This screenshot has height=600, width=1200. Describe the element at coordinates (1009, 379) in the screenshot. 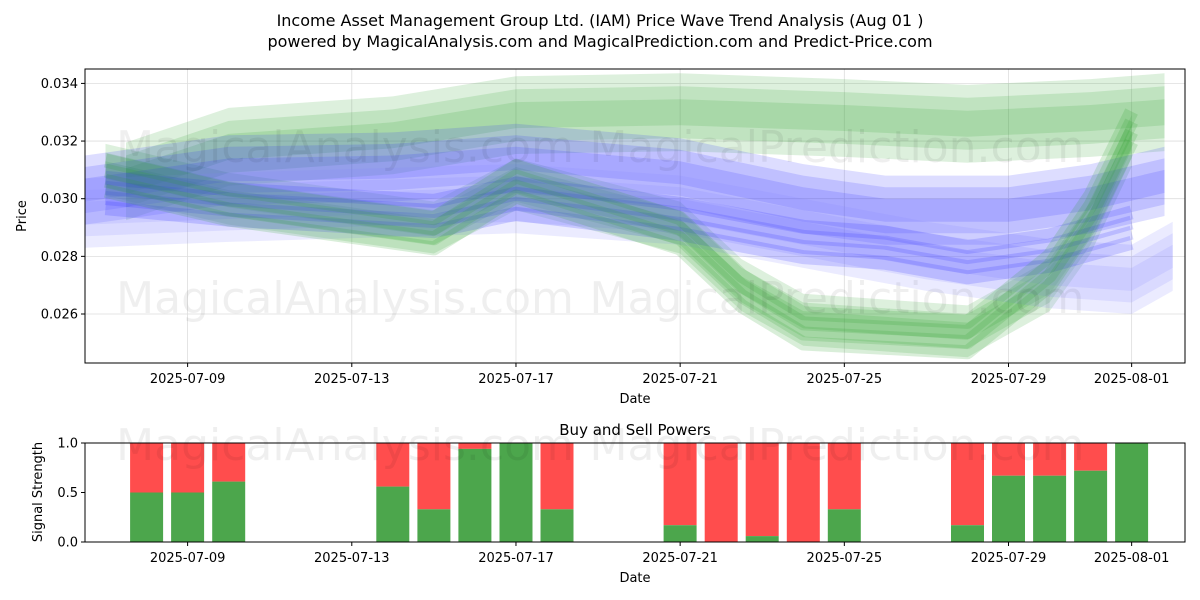

I see `price-x-tick-label: 2025-07-29` at that location.